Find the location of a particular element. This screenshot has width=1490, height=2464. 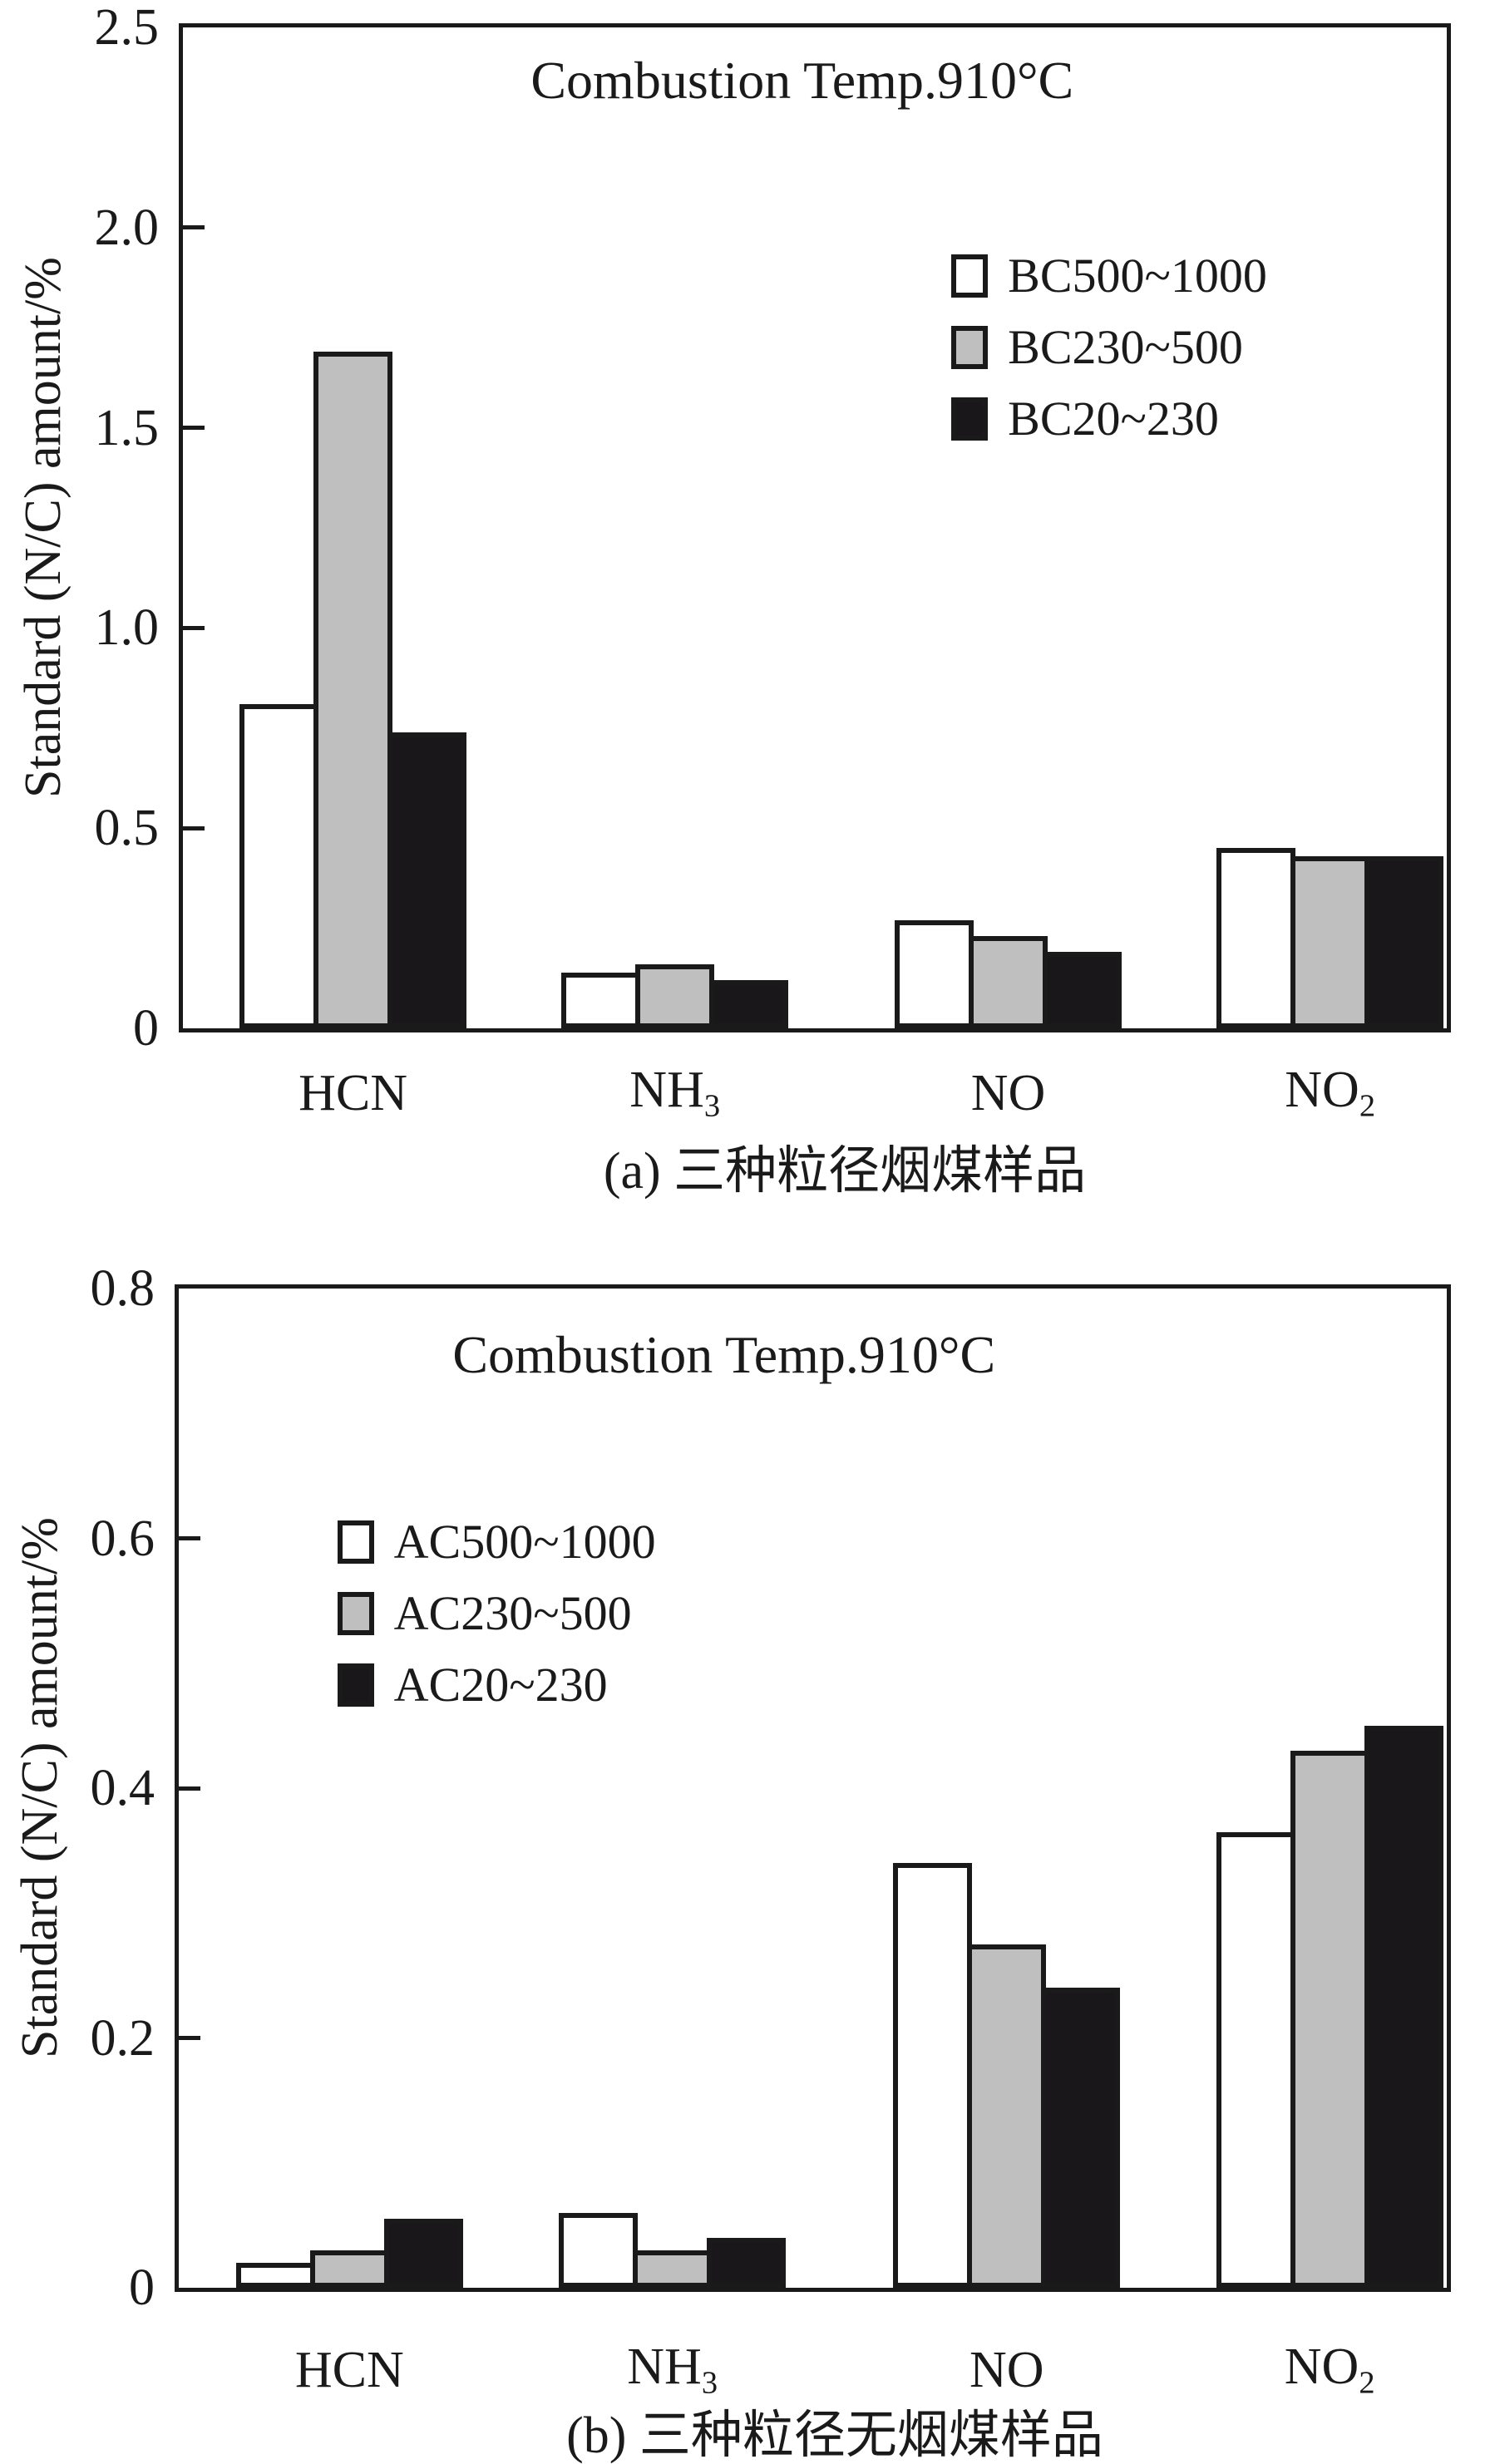

bar-NO2-AC230~500 is located at coordinates (1329, 2019).